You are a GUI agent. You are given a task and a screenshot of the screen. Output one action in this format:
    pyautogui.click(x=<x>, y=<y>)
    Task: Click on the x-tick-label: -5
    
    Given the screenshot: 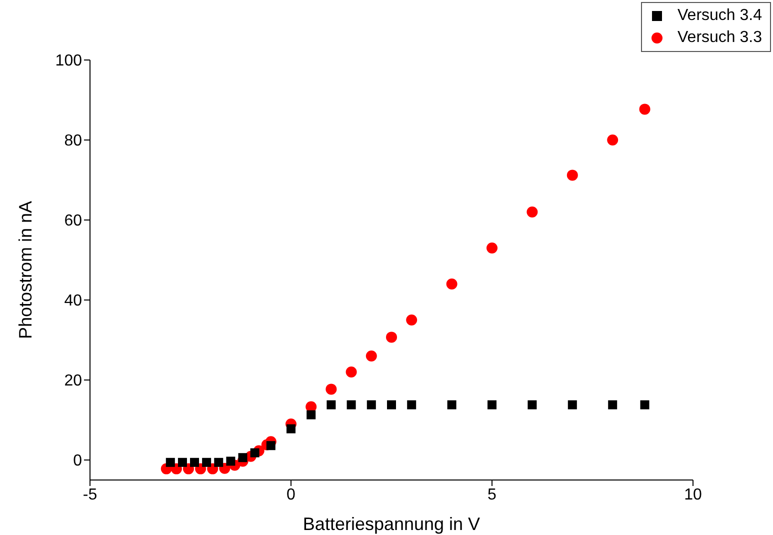 What is the action you would take?
    pyautogui.click(x=90, y=495)
    